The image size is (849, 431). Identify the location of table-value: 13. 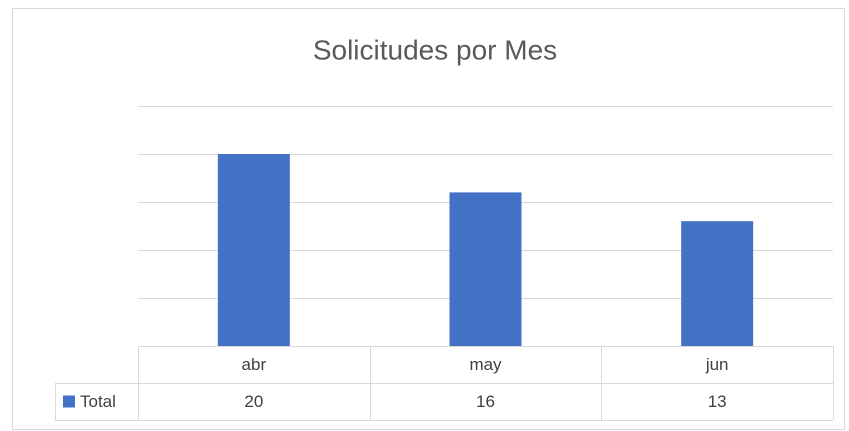
(717, 401).